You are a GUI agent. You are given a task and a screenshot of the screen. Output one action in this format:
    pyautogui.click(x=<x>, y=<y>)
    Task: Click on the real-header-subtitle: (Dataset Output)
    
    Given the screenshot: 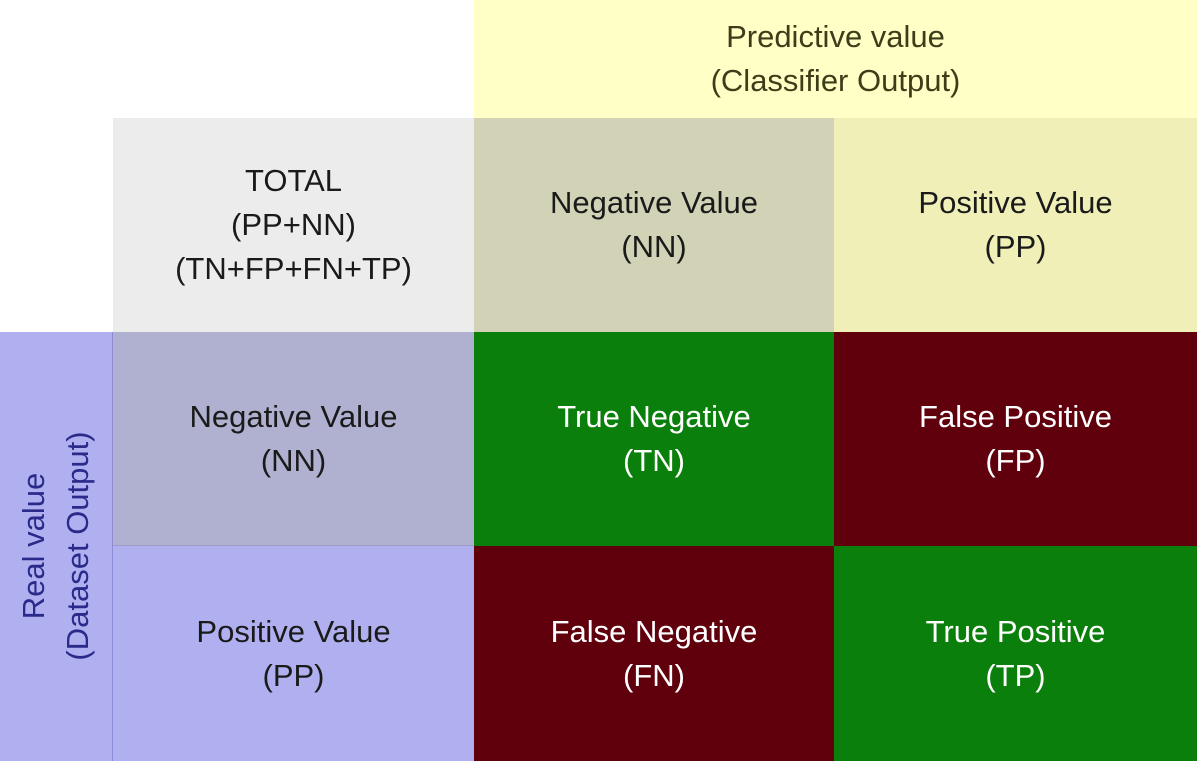 What is the action you would take?
    pyautogui.click(x=77, y=546)
    